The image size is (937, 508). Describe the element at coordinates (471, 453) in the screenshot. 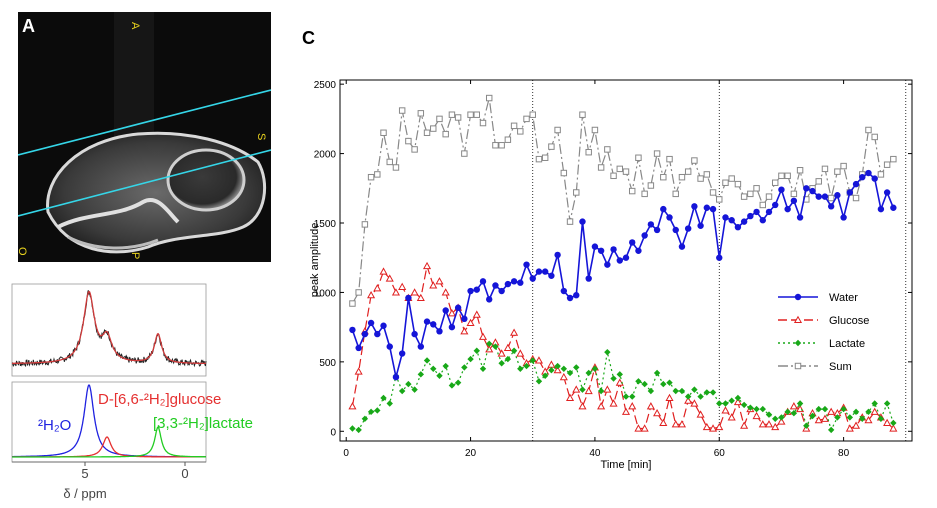

I see `x-tick-label: 20` at that location.